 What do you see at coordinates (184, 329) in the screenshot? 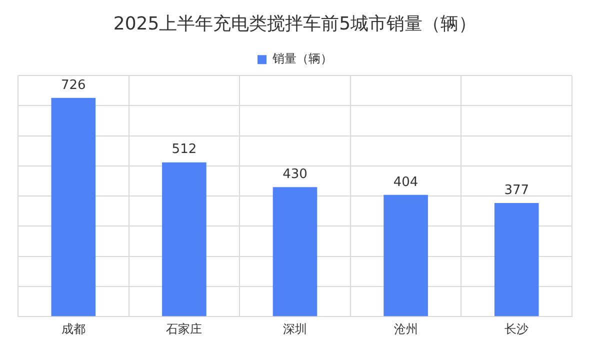
I see `x-tick-label: 石家庄` at bounding box center [184, 329].